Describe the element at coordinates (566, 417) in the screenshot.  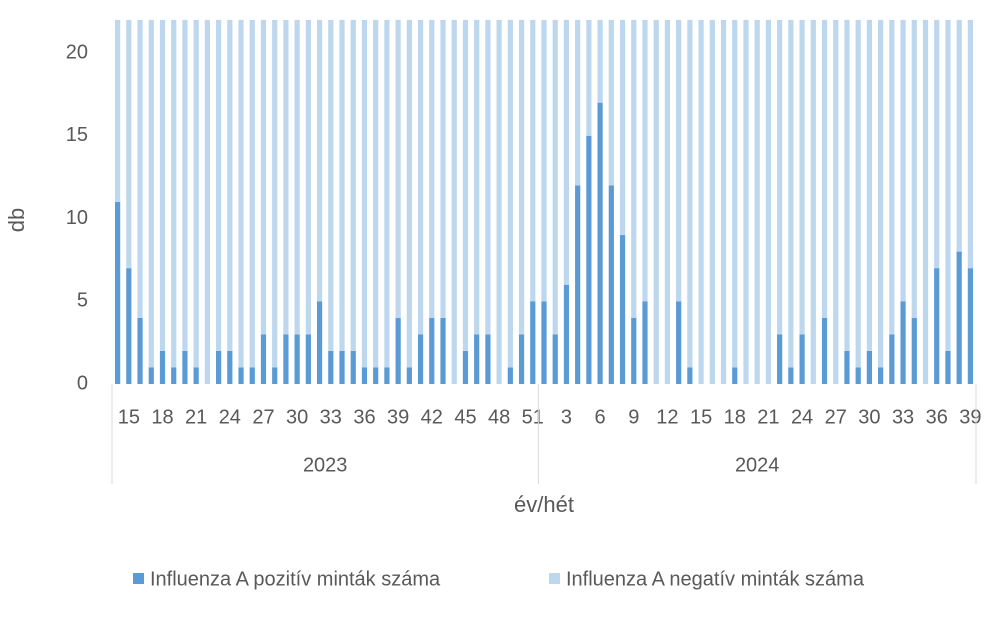
I see `x-tick-label: 3` at that location.